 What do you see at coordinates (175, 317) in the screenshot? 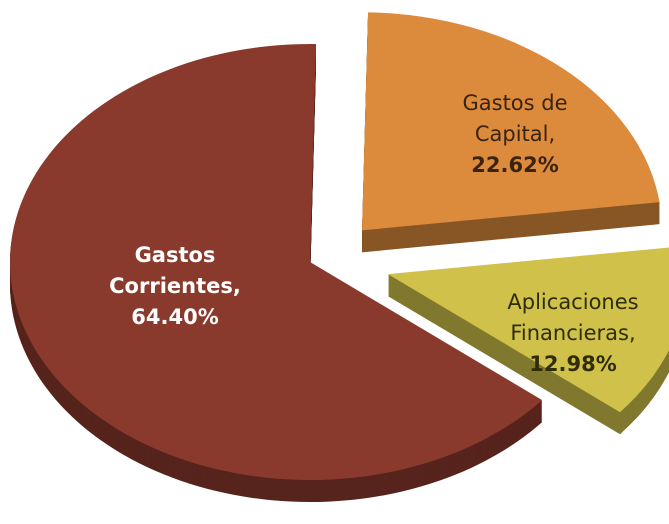
I see `slice-value: 64.40%` at bounding box center [175, 317].